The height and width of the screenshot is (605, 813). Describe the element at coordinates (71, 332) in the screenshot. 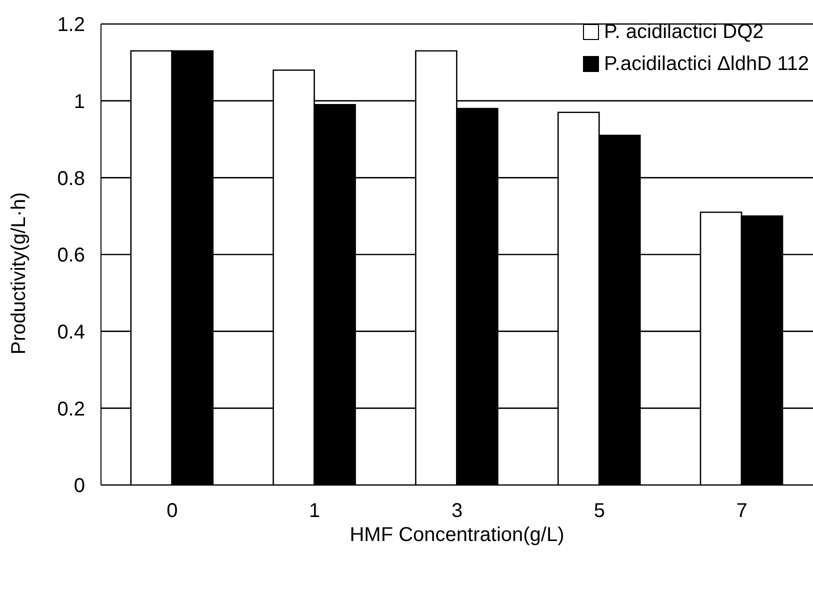

I see `y-tick-label: 0.4` at that location.